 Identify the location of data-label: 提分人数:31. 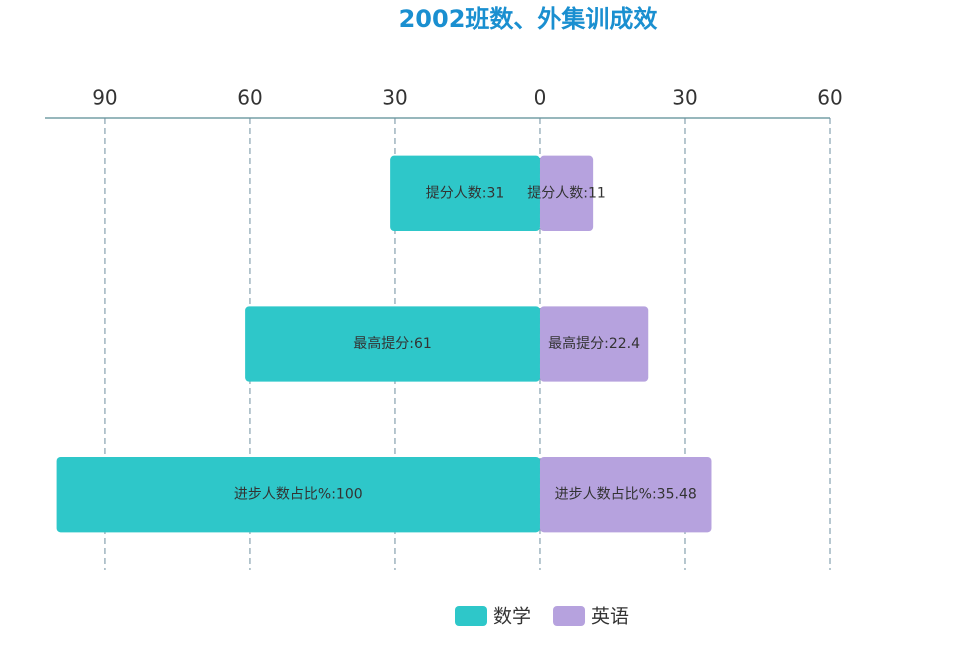
(465, 193).